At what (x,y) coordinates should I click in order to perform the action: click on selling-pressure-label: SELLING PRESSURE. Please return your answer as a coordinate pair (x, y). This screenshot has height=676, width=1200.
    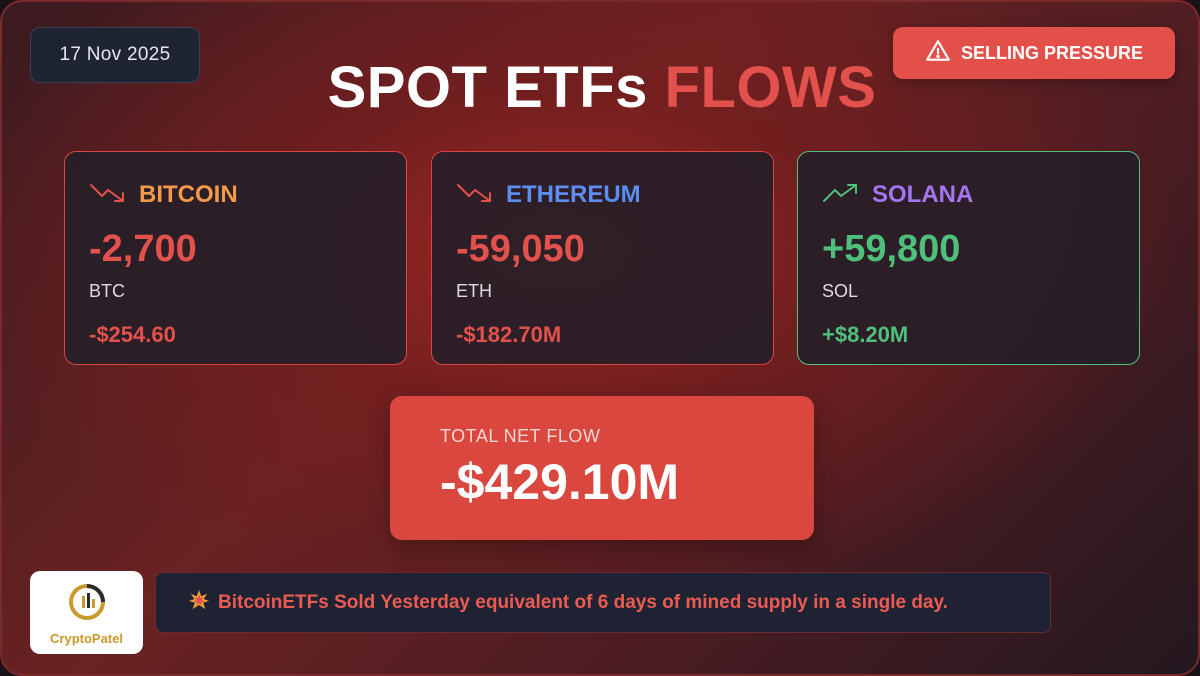
    Looking at the image, I should click on (1052, 52).